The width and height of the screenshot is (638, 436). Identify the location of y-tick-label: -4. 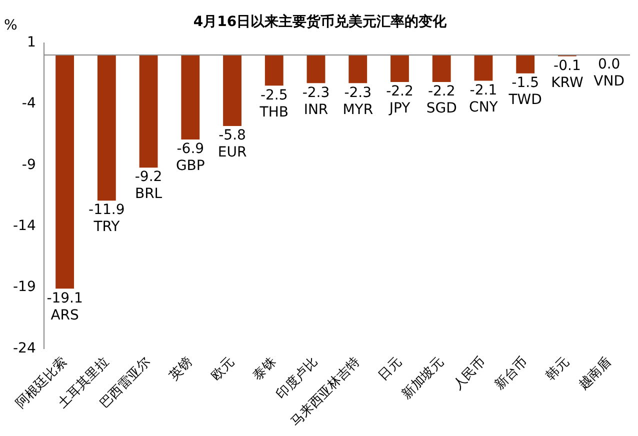
(29, 104).